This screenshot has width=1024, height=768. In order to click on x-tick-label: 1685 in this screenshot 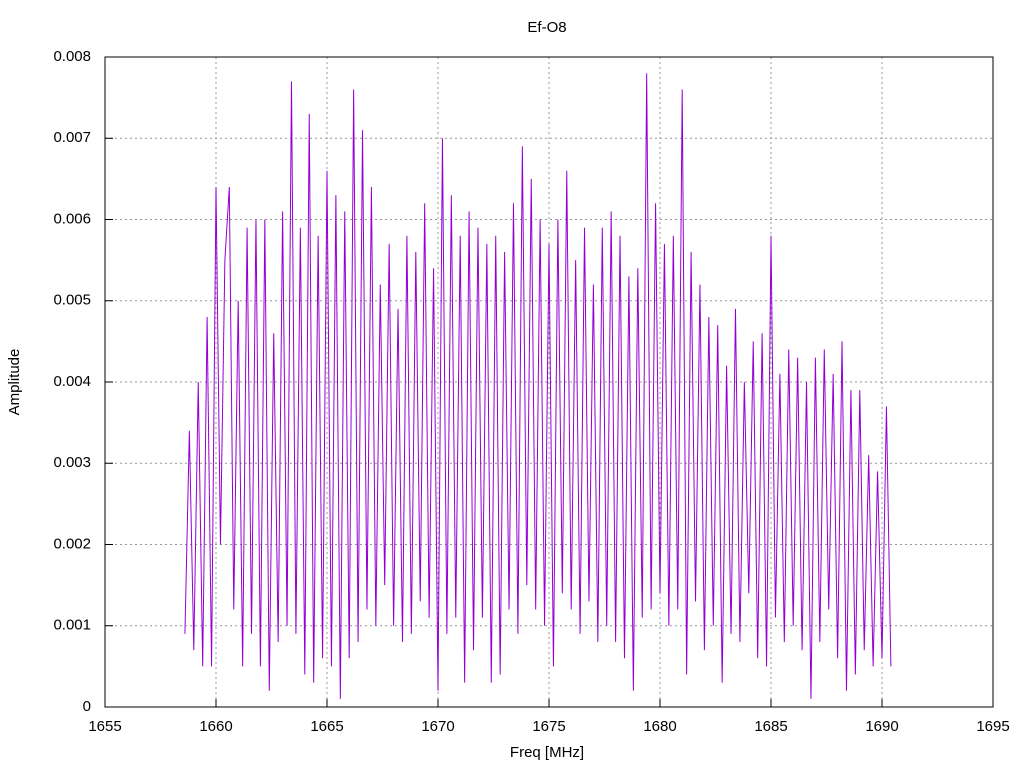, I will do `click(770, 726)`.